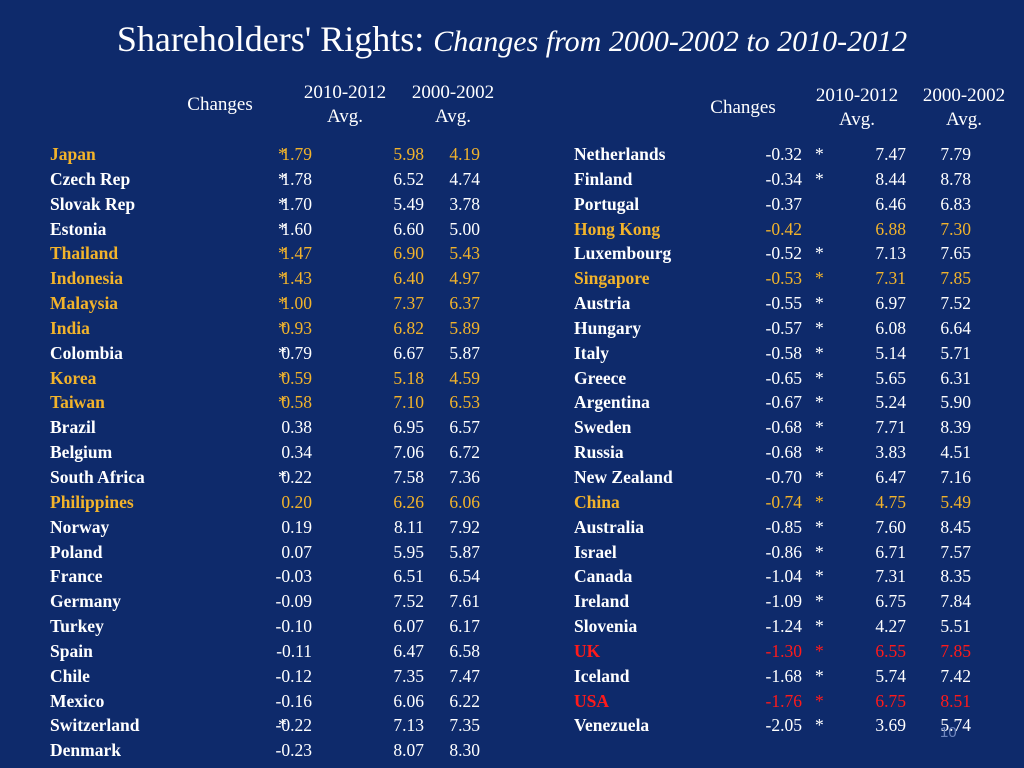 This screenshot has width=1024, height=768. I want to click on avg-2000-2002-cell: 6.31, so click(955, 377).